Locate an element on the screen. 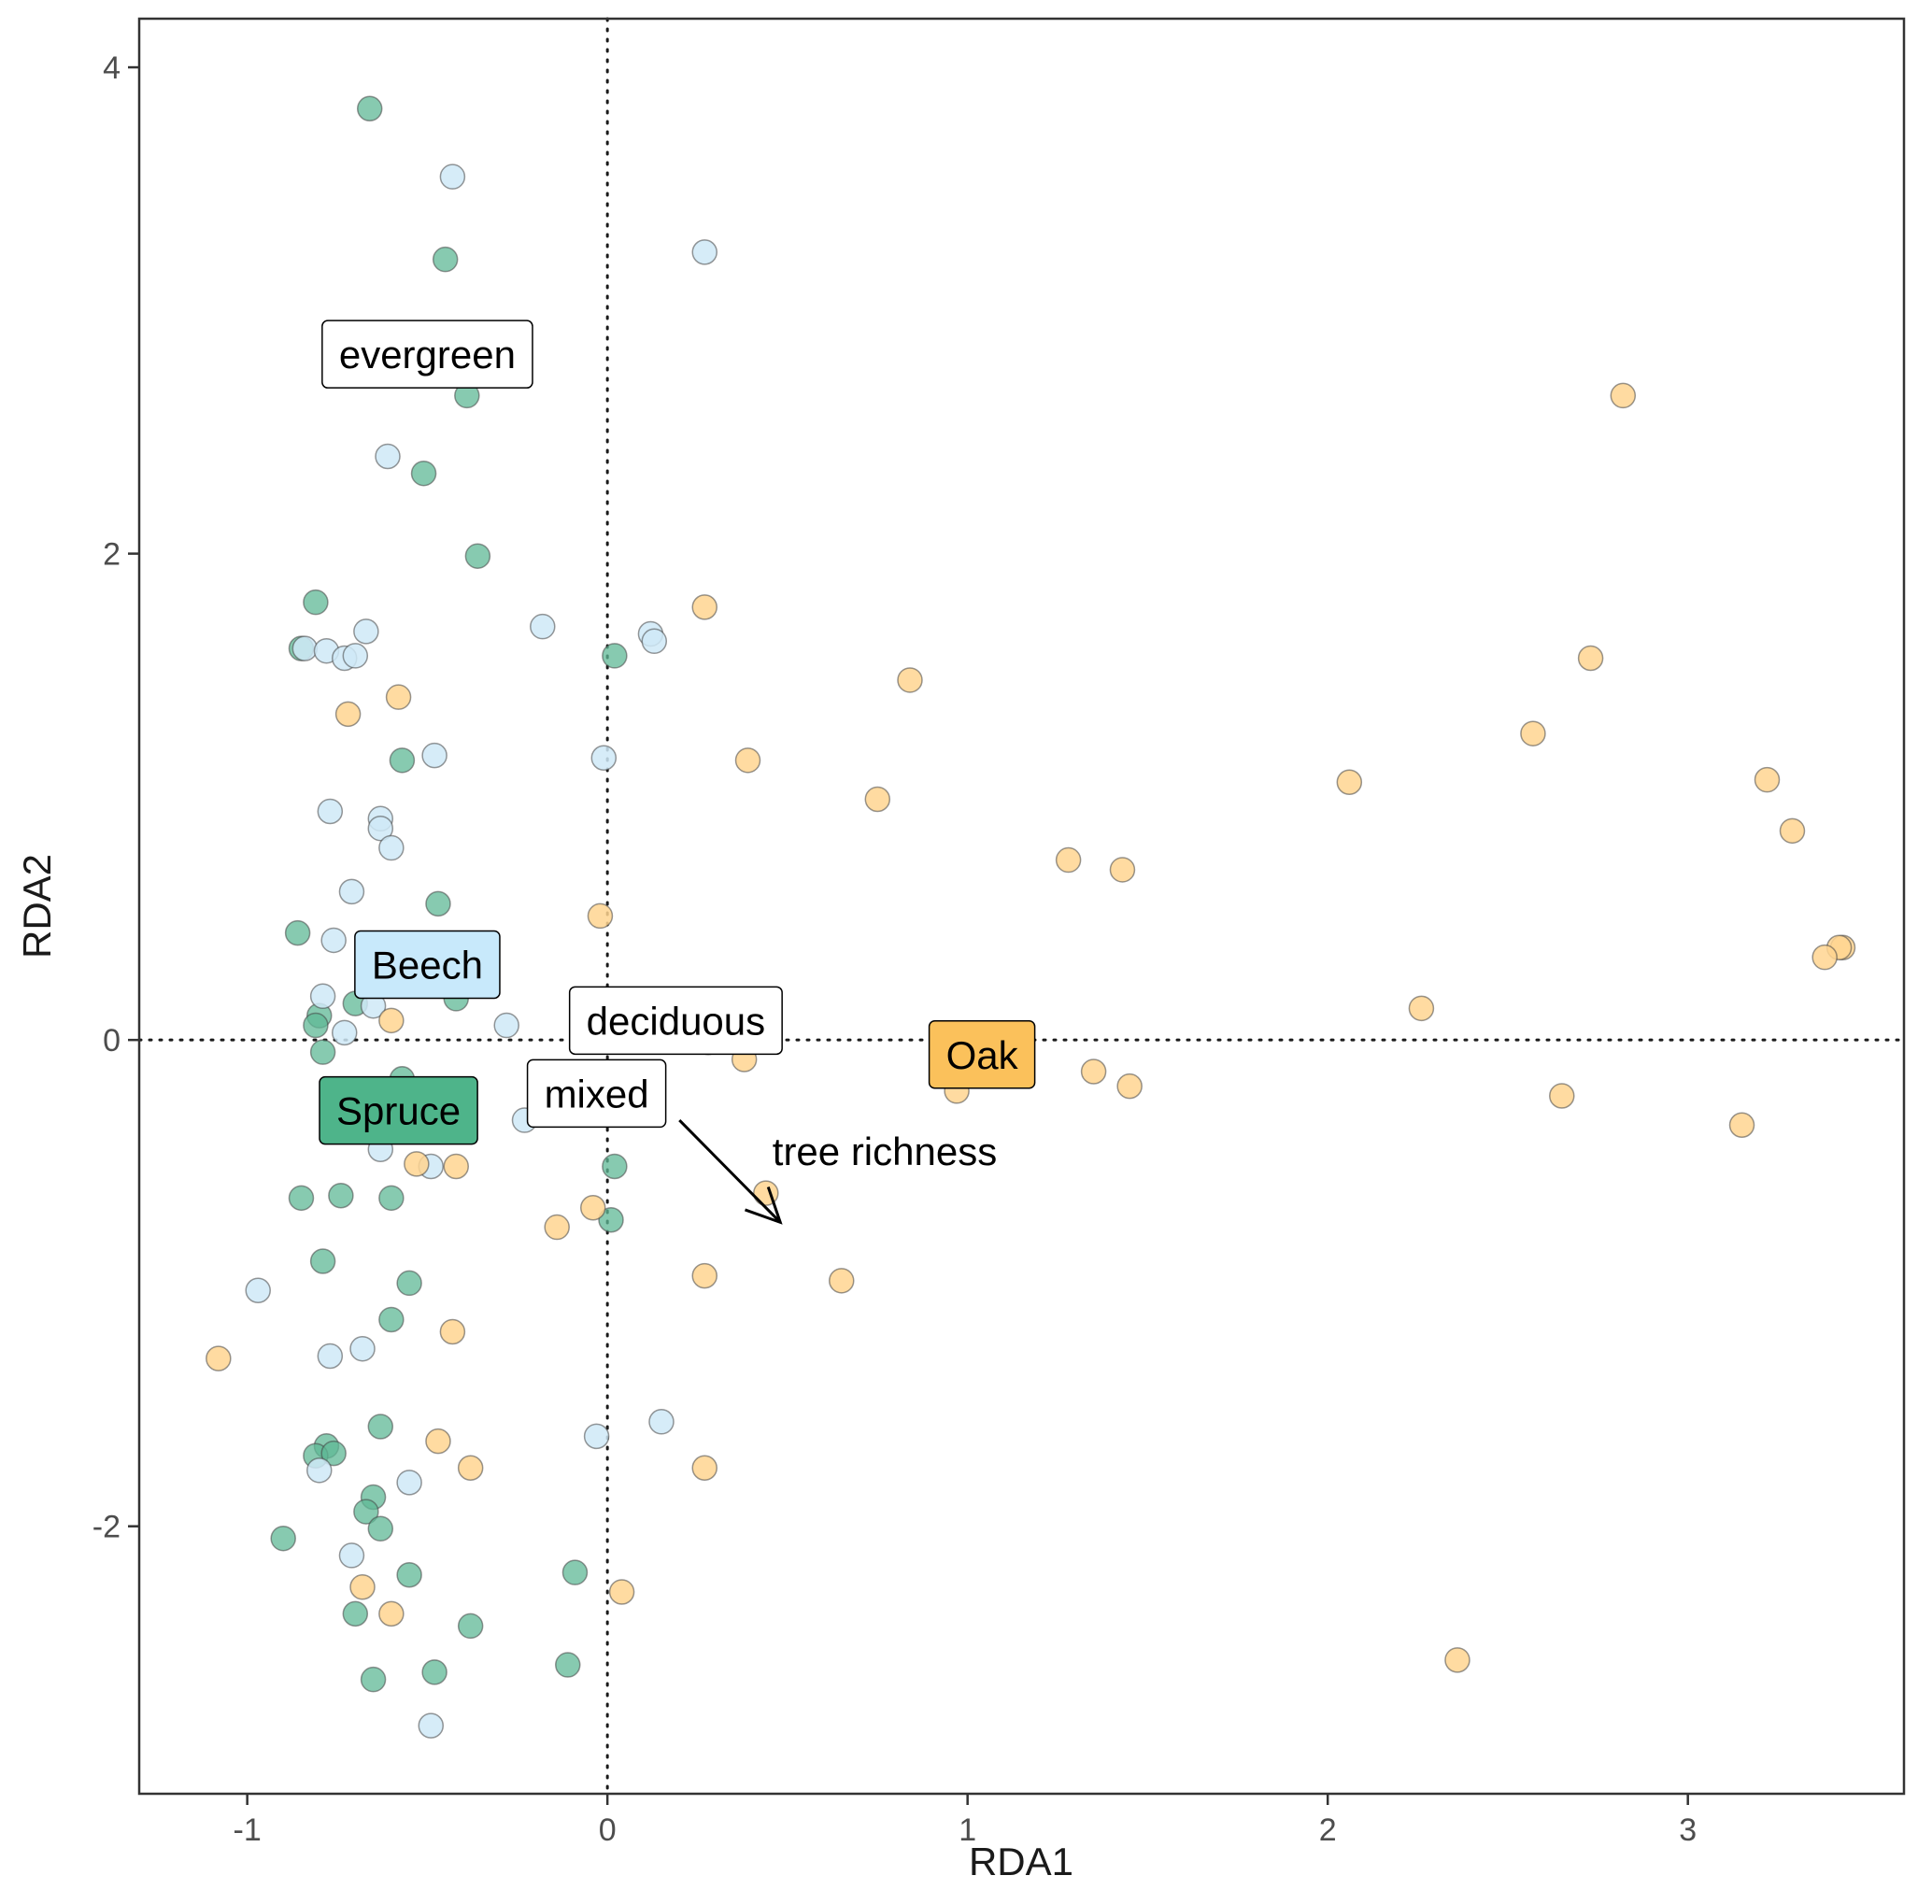 The height and width of the screenshot is (1904, 1932). x-tick-label: 0 is located at coordinates (608, 1830).